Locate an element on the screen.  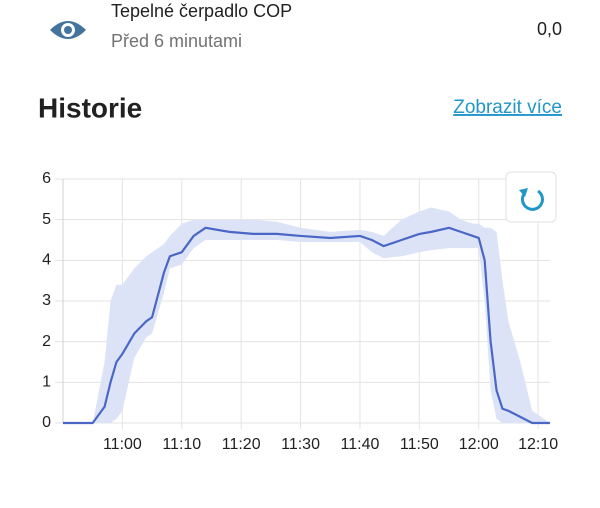
x-tick-label: 11:50 is located at coordinates (419, 444).